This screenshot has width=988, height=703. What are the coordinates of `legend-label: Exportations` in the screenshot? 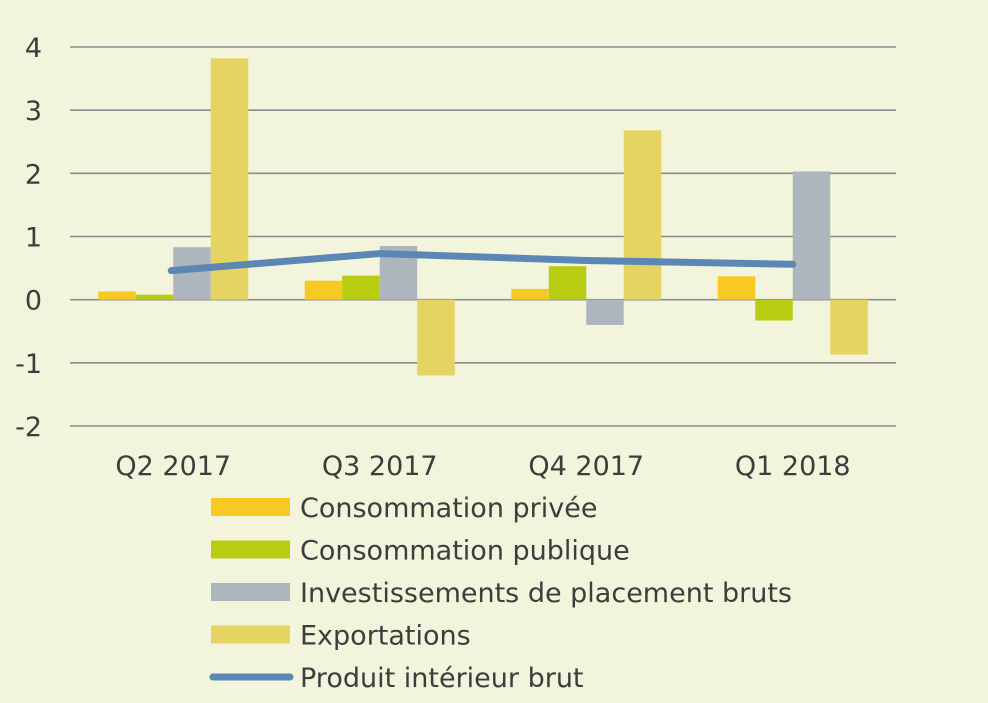 It's located at (385, 636).